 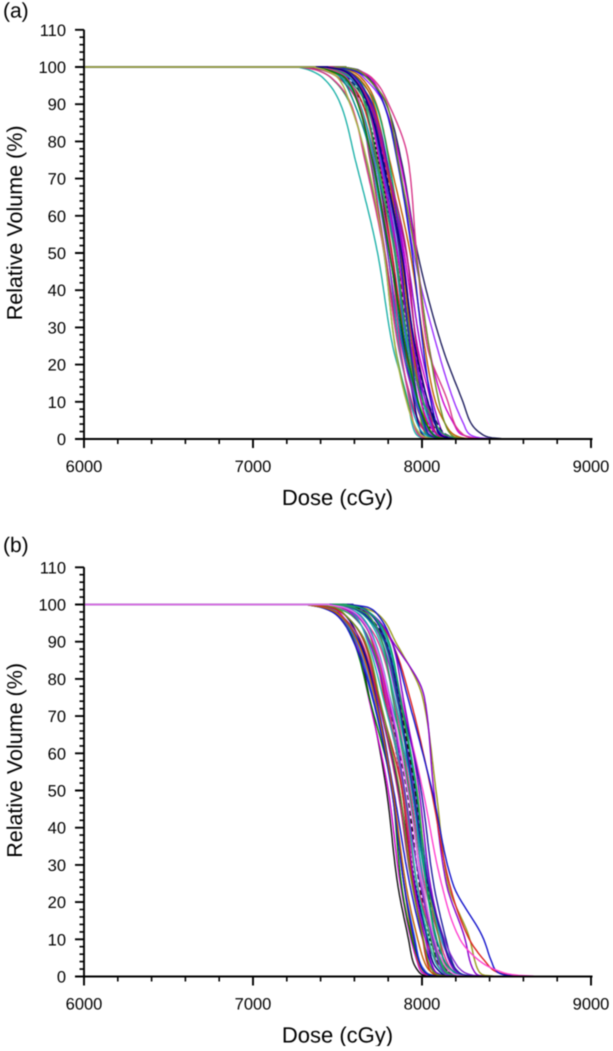 What do you see at coordinates (16, 11) in the screenshot?
I see `svg-text: (a)` at bounding box center [16, 11].